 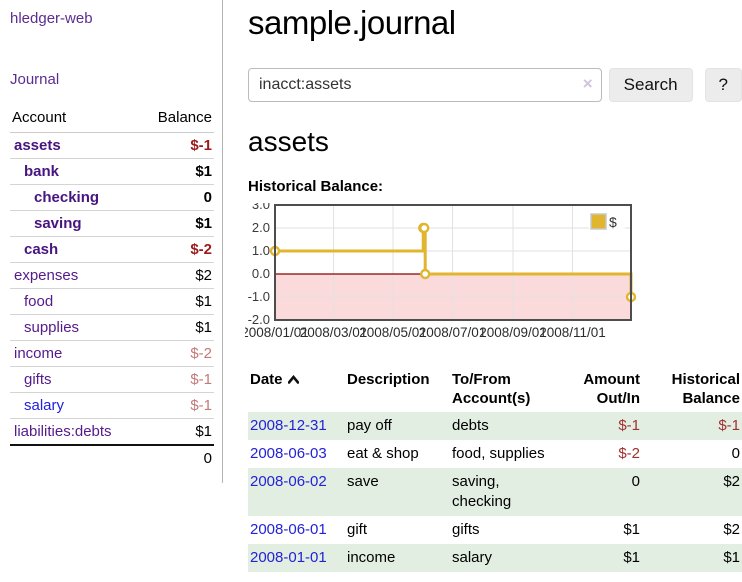 What do you see at coordinates (261, 250) in the screenshot?
I see `y-axis-tick-label: 1.0` at bounding box center [261, 250].